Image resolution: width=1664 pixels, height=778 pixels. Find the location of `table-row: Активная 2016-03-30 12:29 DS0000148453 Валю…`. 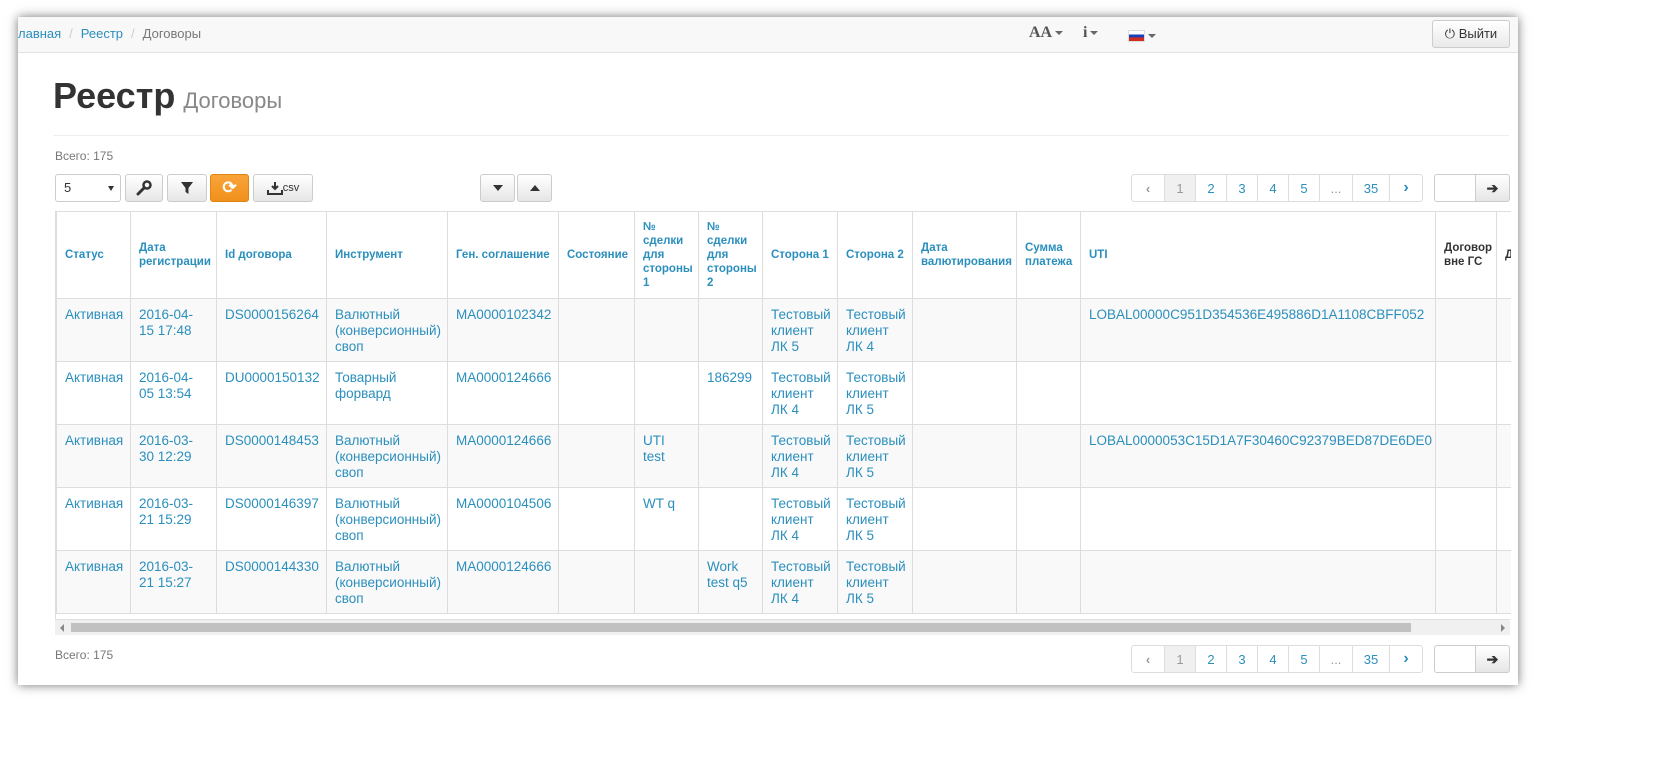

table-row: Активная 2016-03-30 12:29 DS0000148453 Валю… is located at coordinates (783, 456).